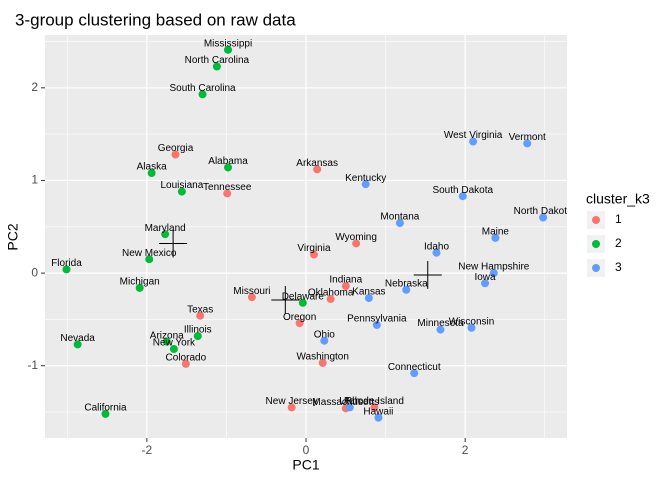 The height and width of the screenshot is (480, 672). What do you see at coordinates (303, 296) in the screenshot?
I see `point-label: Delaware` at bounding box center [303, 296].